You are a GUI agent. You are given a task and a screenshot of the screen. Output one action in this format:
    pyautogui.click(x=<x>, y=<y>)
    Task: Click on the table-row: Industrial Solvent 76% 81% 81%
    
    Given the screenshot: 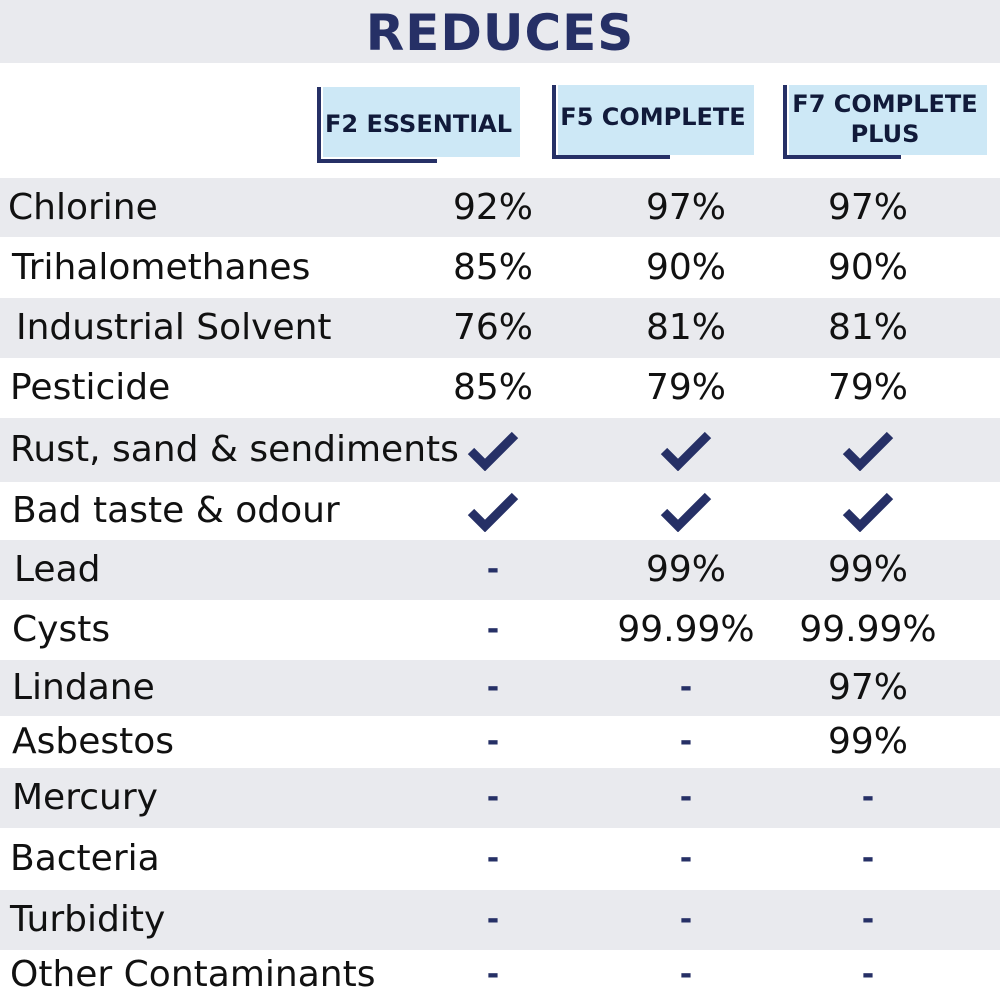 What is the action you would take?
    pyautogui.click(x=500, y=328)
    